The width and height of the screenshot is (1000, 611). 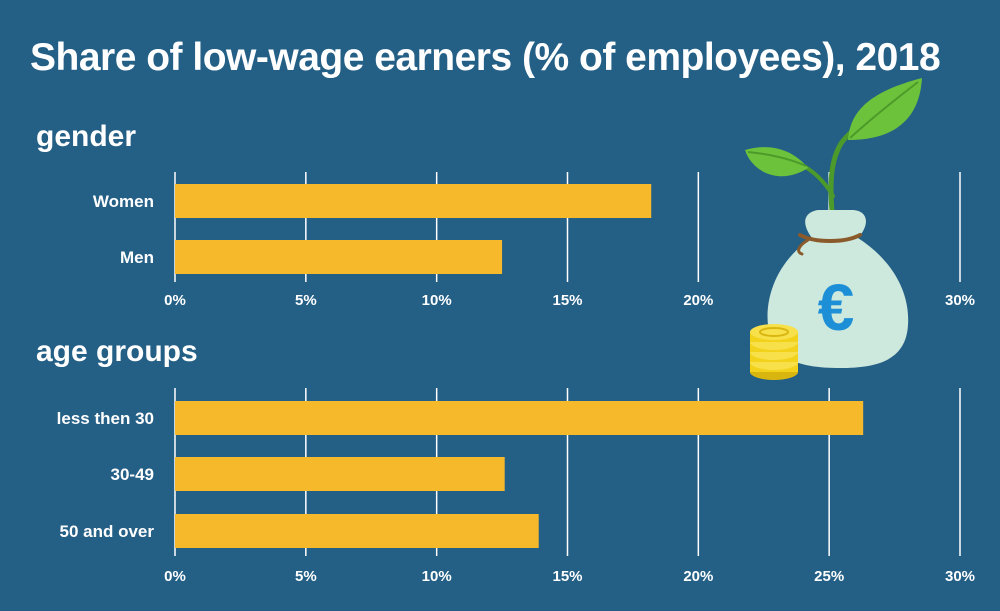 What do you see at coordinates (123, 201) in the screenshot?
I see `category-label: Women` at bounding box center [123, 201].